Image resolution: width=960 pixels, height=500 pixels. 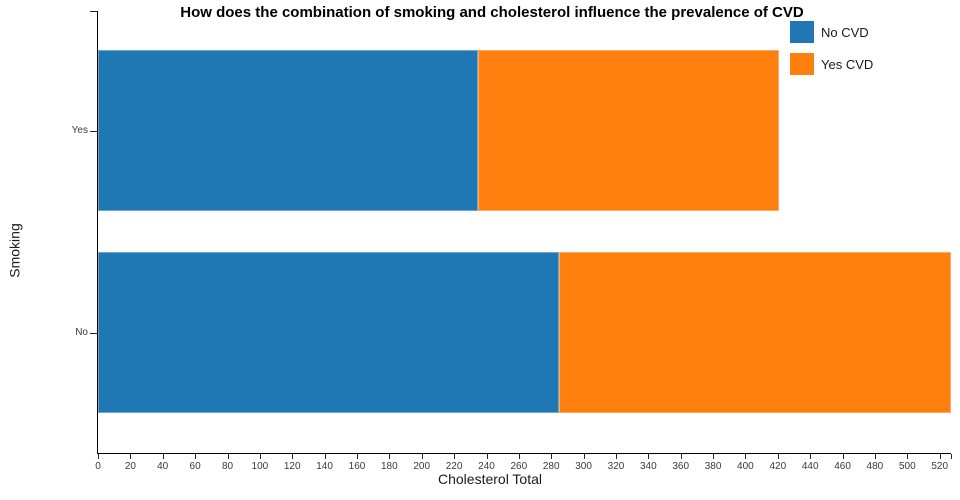 I want to click on x-tick-label-200: 200, so click(x=422, y=466).